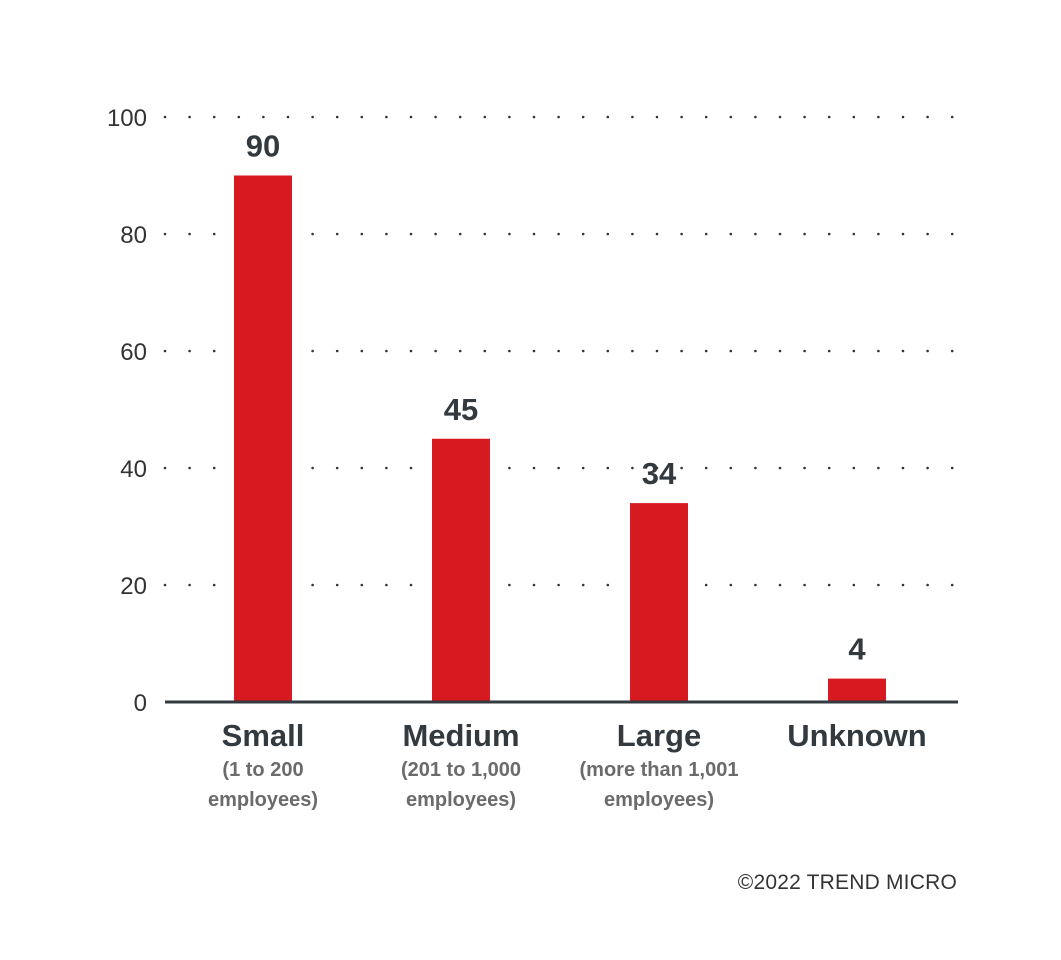  What do you see at coordinates (127, 118) in the screenshot?
I see `y-tick-label: 100` at bounding box center [127, 118].